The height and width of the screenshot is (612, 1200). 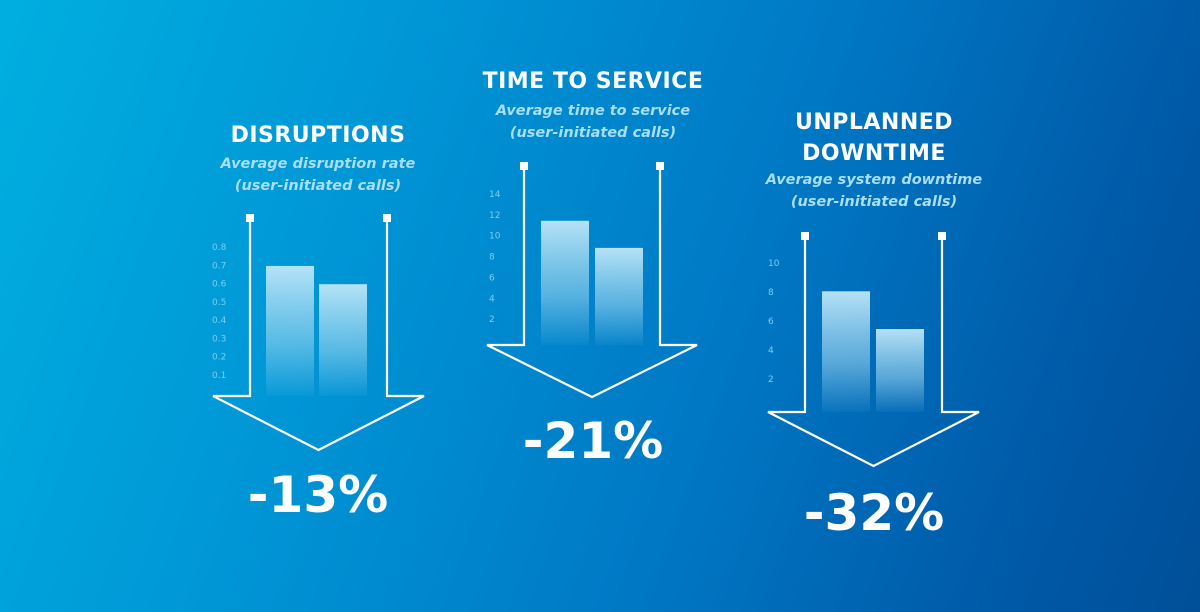 What do you see at coordinates (771, 293) in the screenshot?
I see `chart-3-y-tick-label: 8` at bounding box center [771, 293].